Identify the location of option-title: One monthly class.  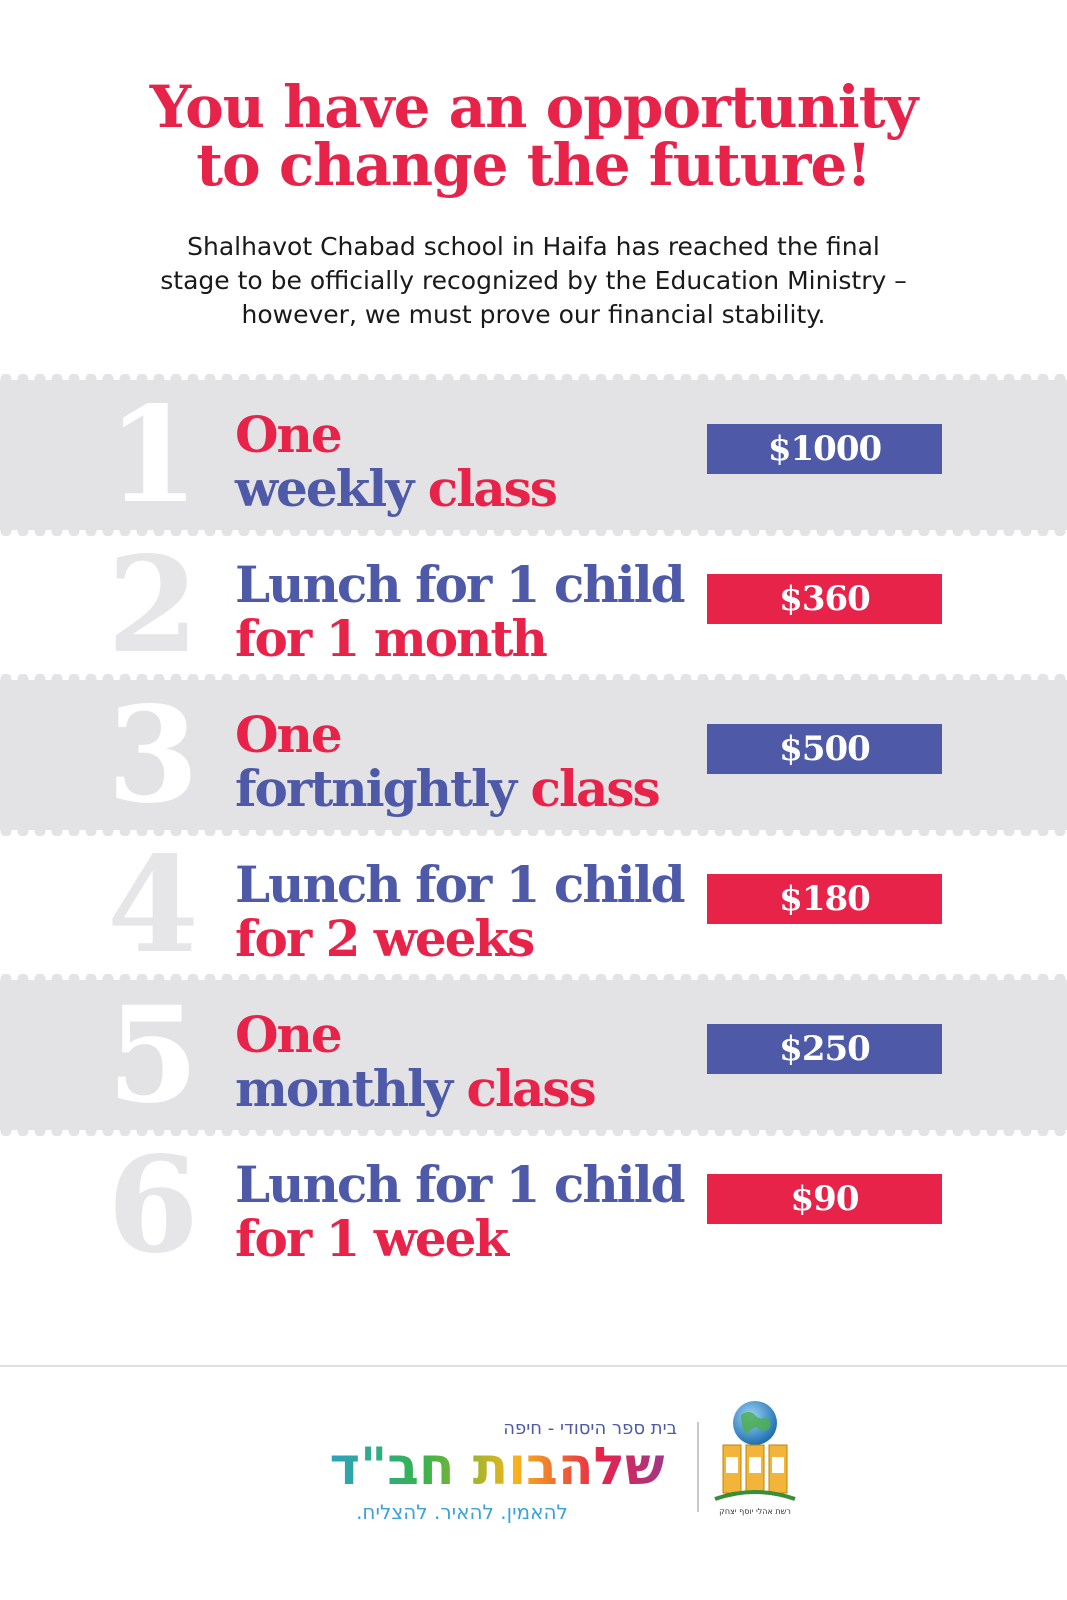
(455, 1062).